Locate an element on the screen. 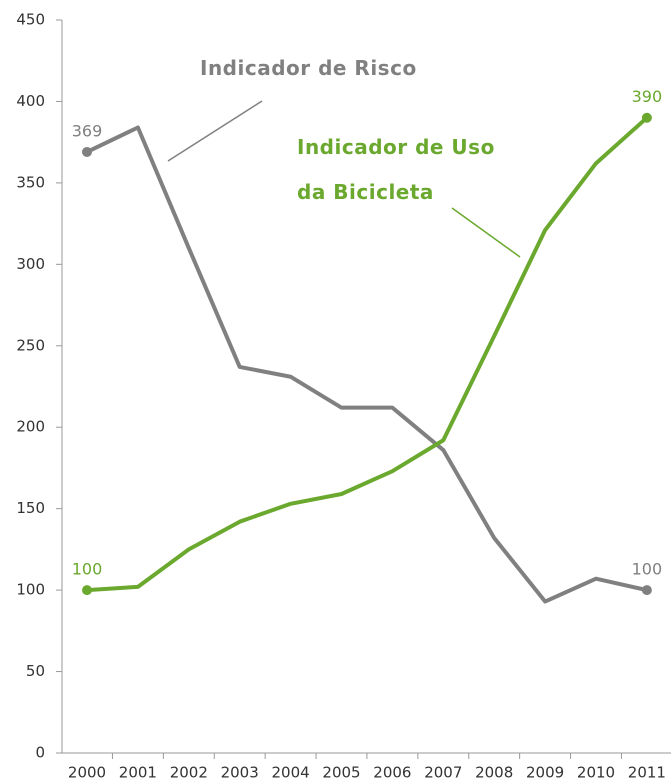 The image size is (671, 783). series-label: Indicador de Uso da Bicicleta is located at coordinates (396, 169).